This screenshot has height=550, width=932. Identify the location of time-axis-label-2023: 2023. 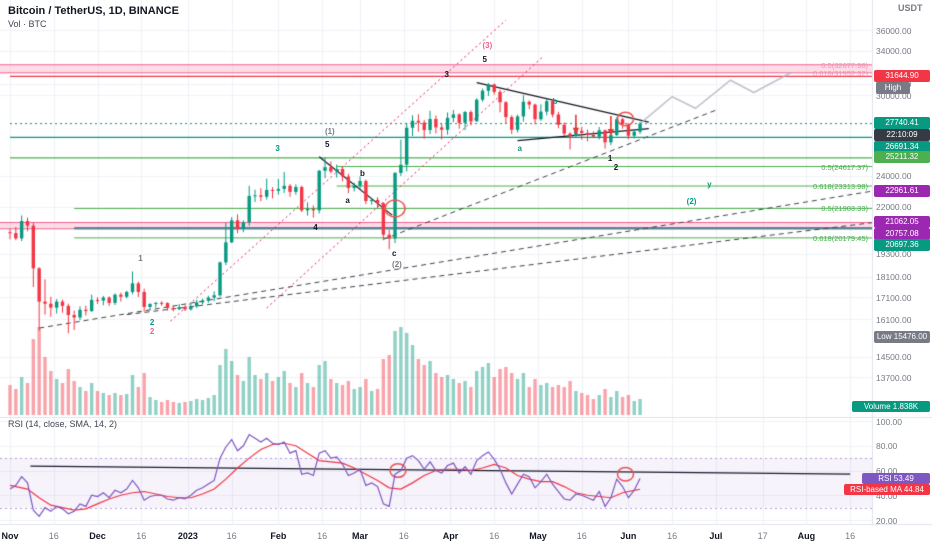
(187, 536).